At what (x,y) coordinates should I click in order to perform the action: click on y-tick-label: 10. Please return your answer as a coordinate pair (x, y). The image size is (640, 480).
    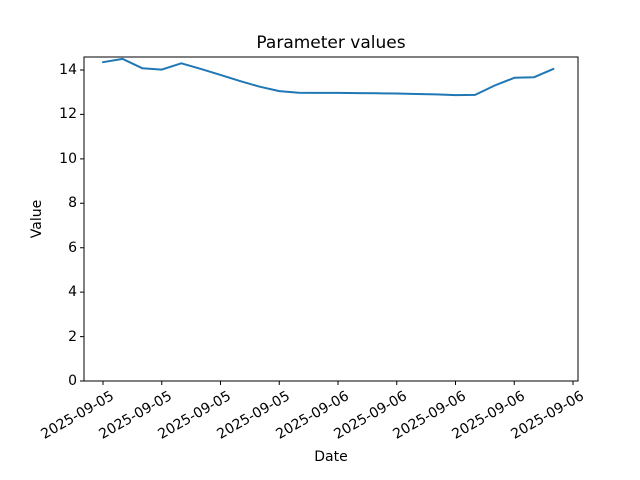
    Looking at the image, I should click on (68, 158).